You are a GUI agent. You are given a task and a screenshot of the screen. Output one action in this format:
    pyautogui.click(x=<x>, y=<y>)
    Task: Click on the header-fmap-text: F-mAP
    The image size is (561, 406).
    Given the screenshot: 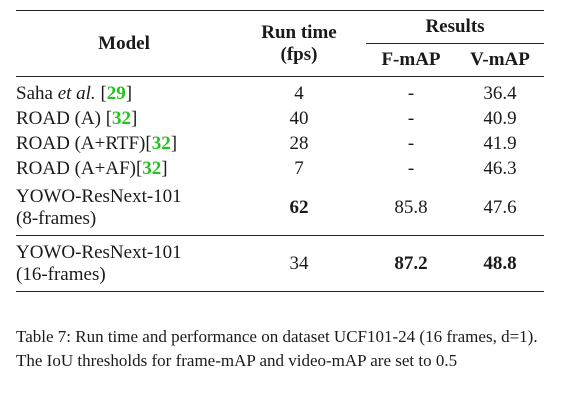 What is the action you would take?
    pyautogui.click(x=411, y=59)
    